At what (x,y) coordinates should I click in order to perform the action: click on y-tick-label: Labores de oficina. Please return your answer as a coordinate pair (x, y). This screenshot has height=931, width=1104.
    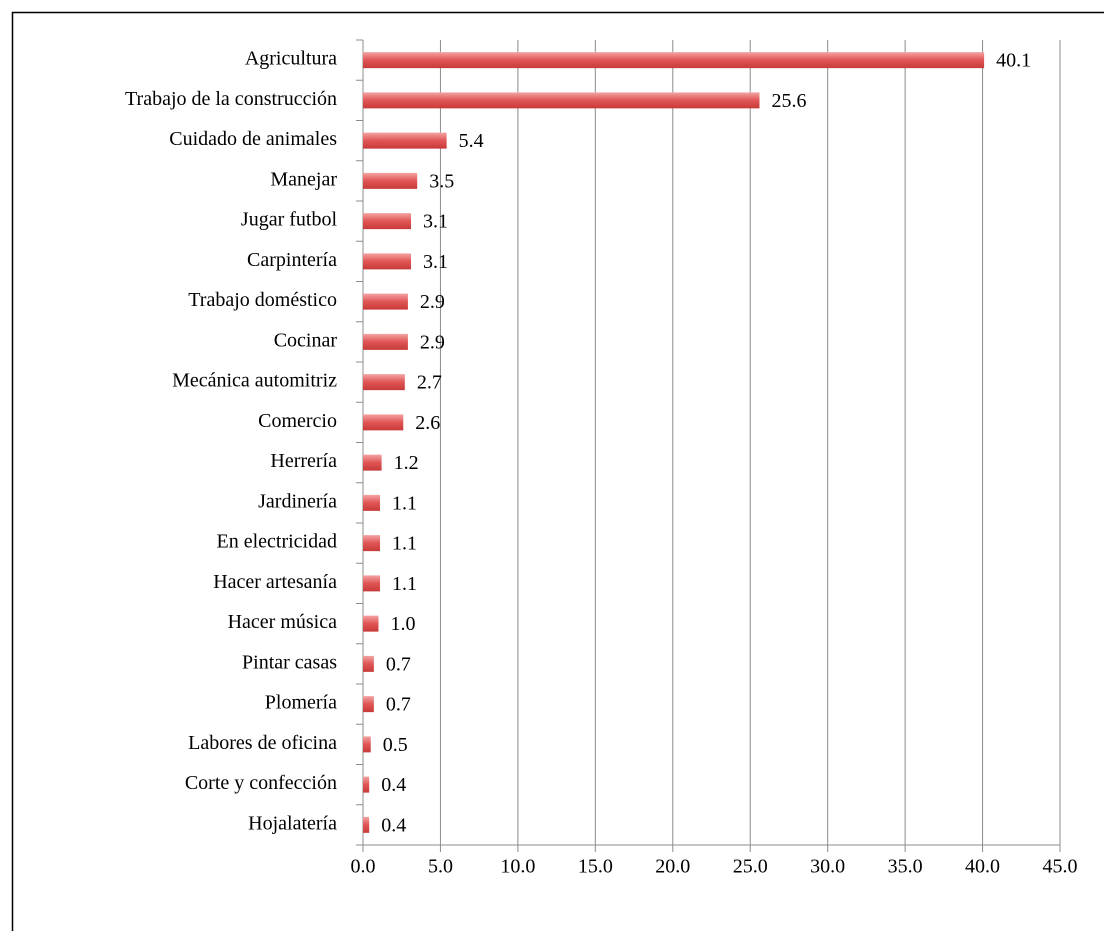
    Looking at the image, I should click on (262, 743).